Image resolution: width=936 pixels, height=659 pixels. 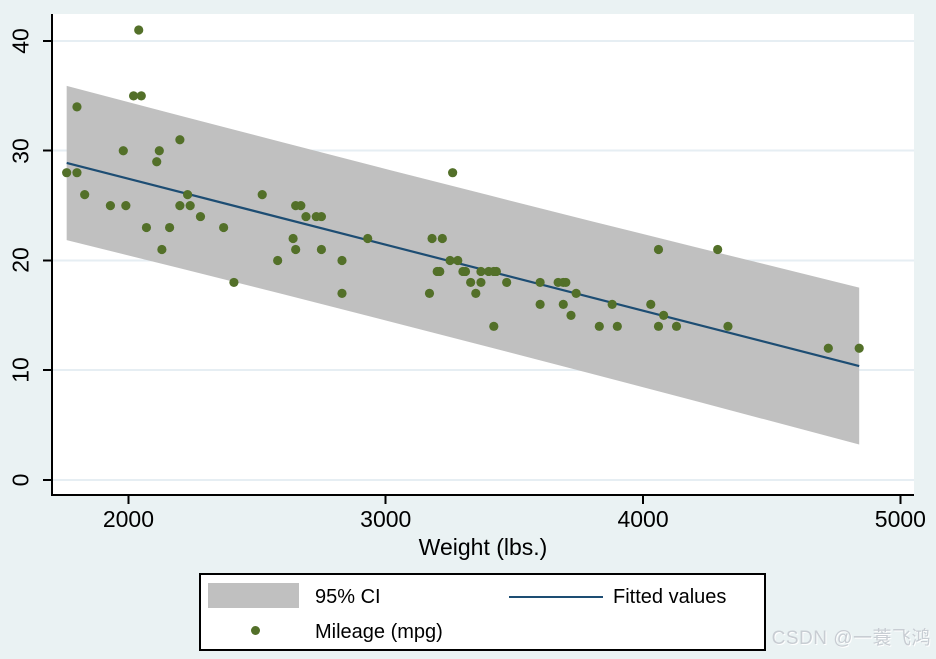 I want to click on legend-box: 95% CI Fitted values Mileage (mpg), so click(x=482, y=612).